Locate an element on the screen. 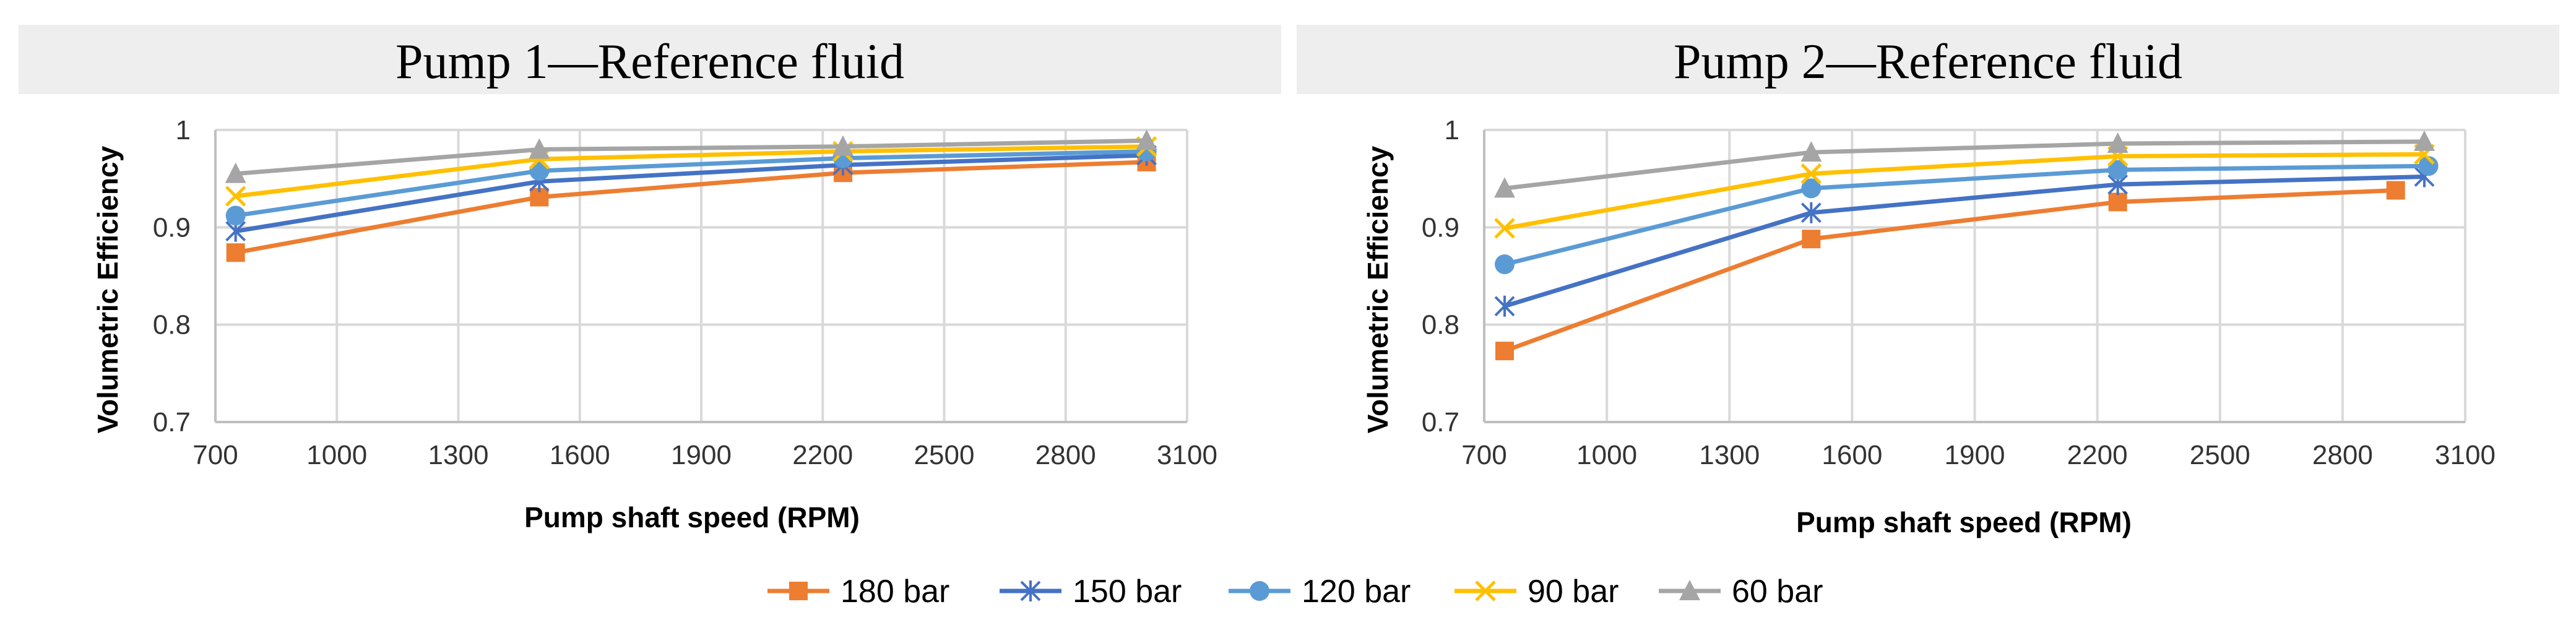 This screenshot has width=2576, height=638. legend-item: 90 bar is located at coordinates (1536, 592).